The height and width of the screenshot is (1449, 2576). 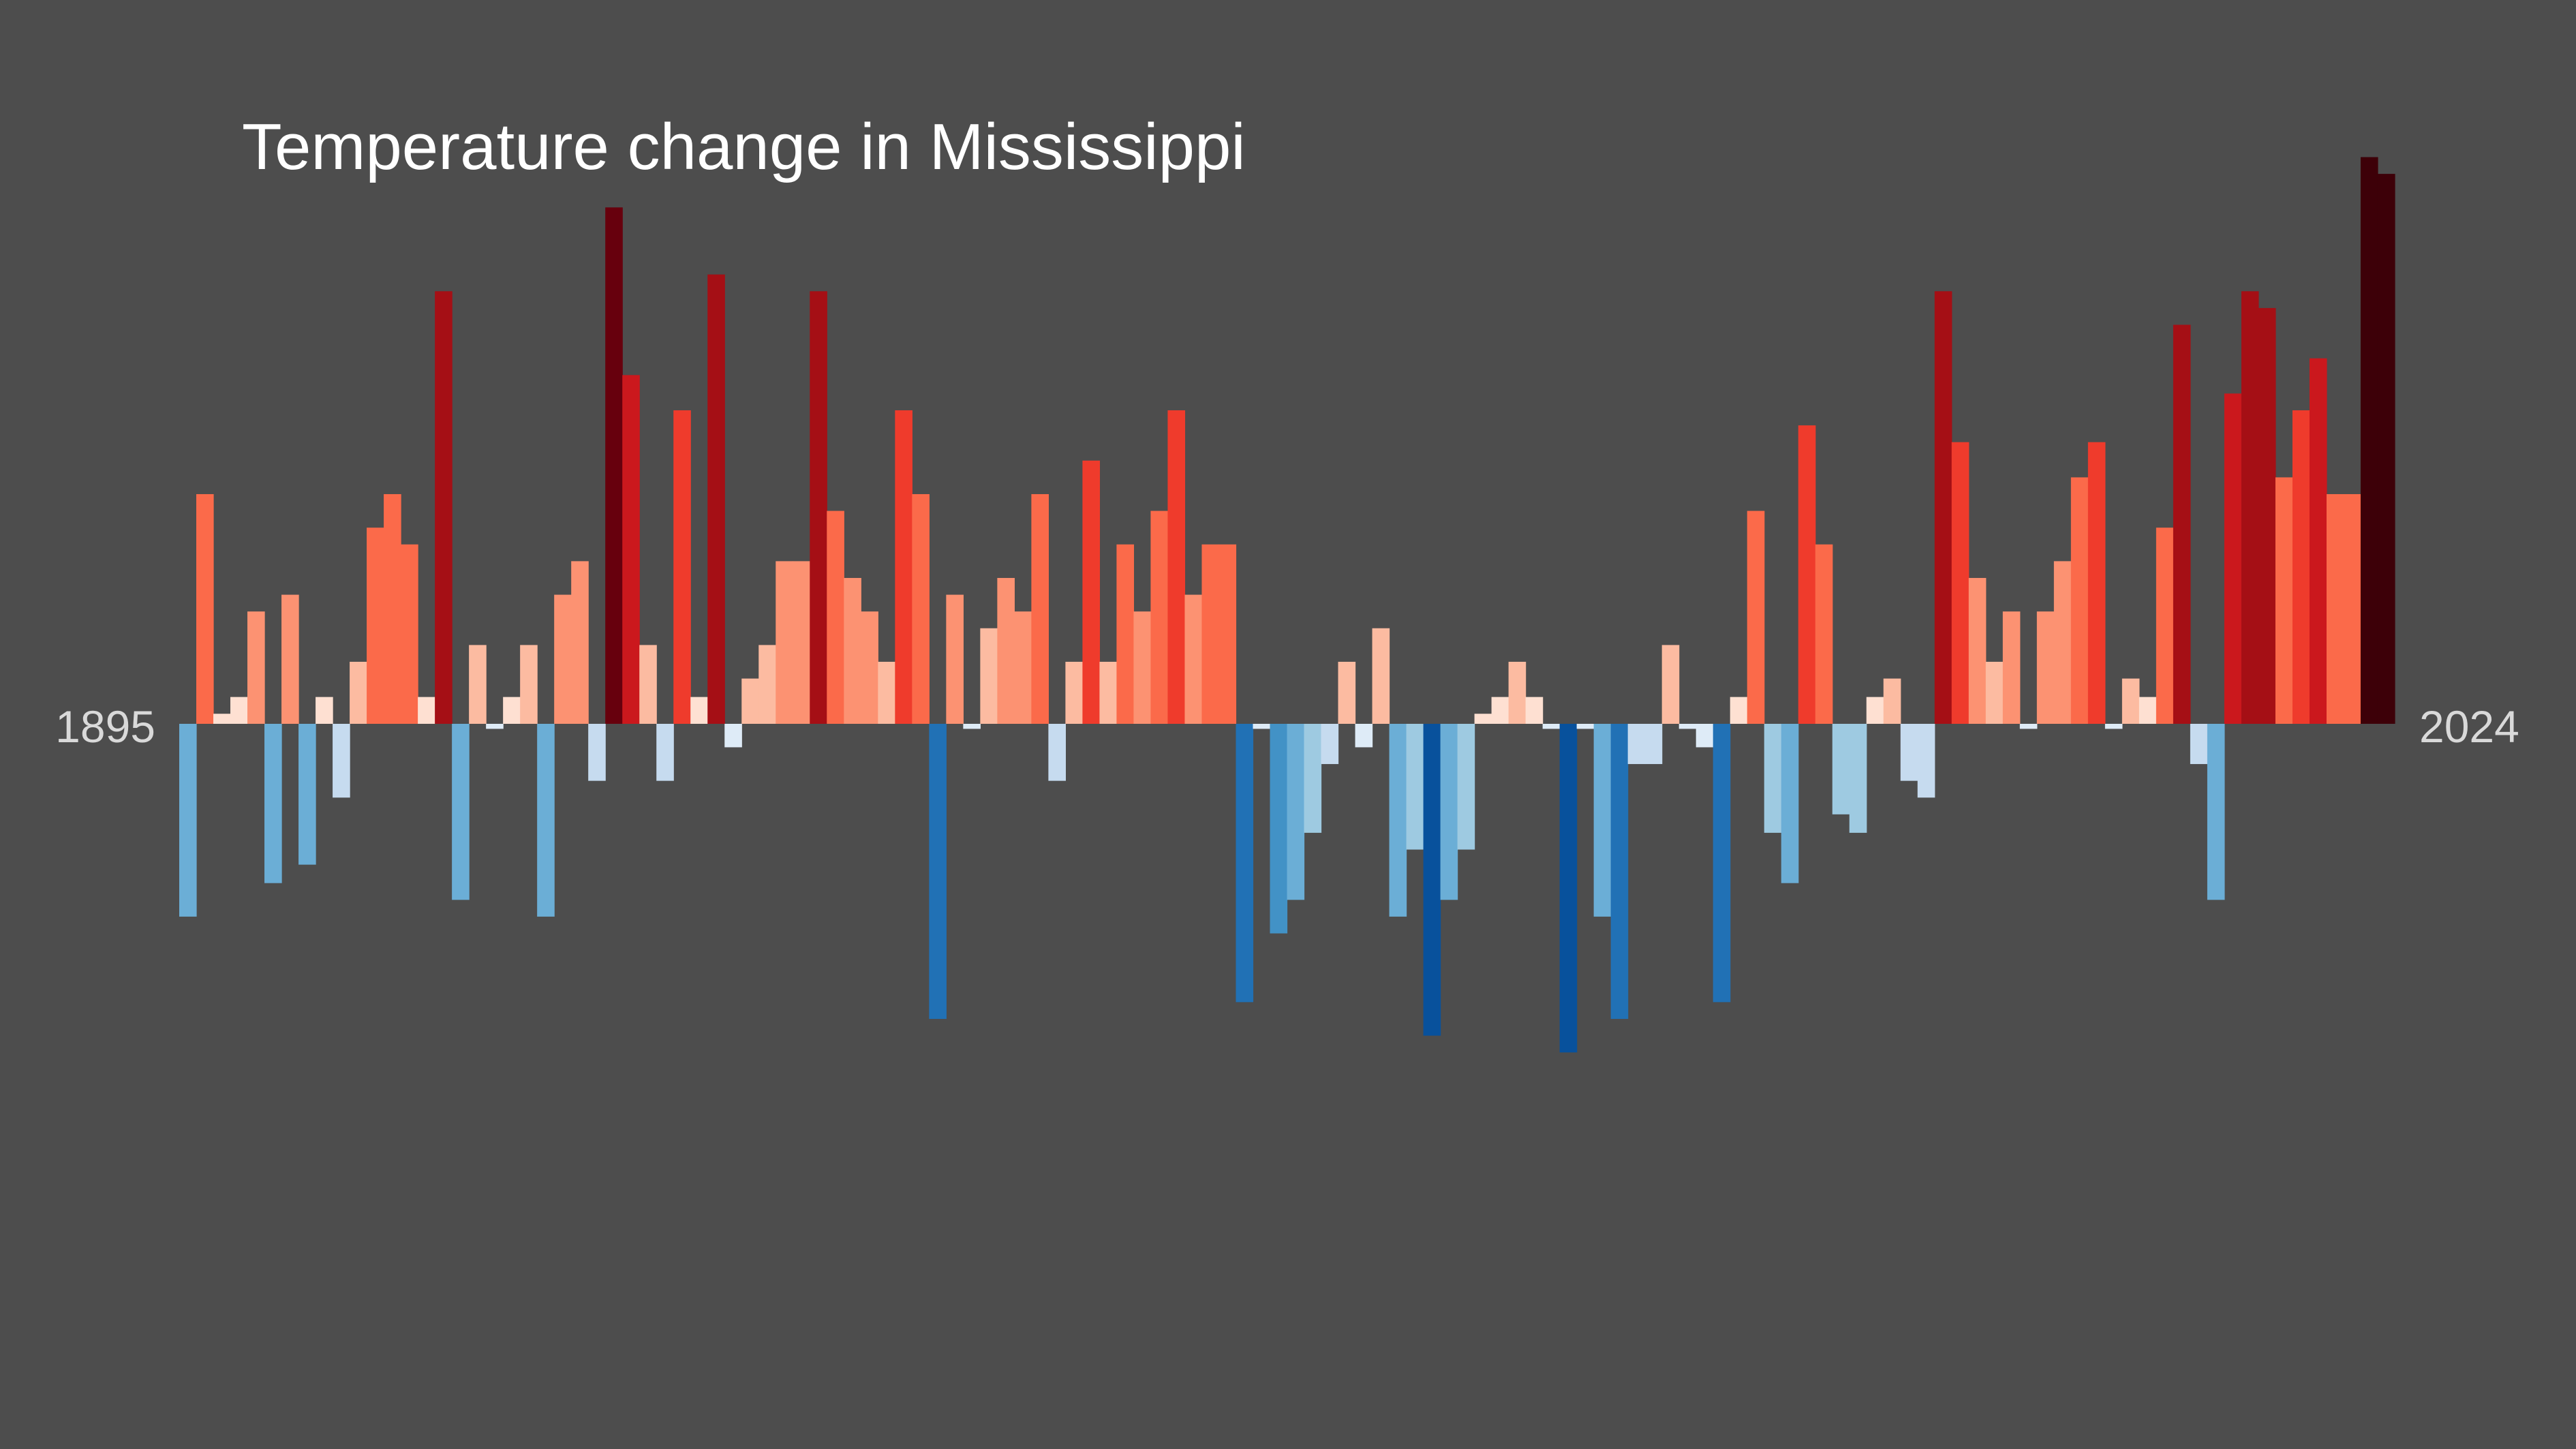 I want to click on bar-1917, so click(x=563, y=659).